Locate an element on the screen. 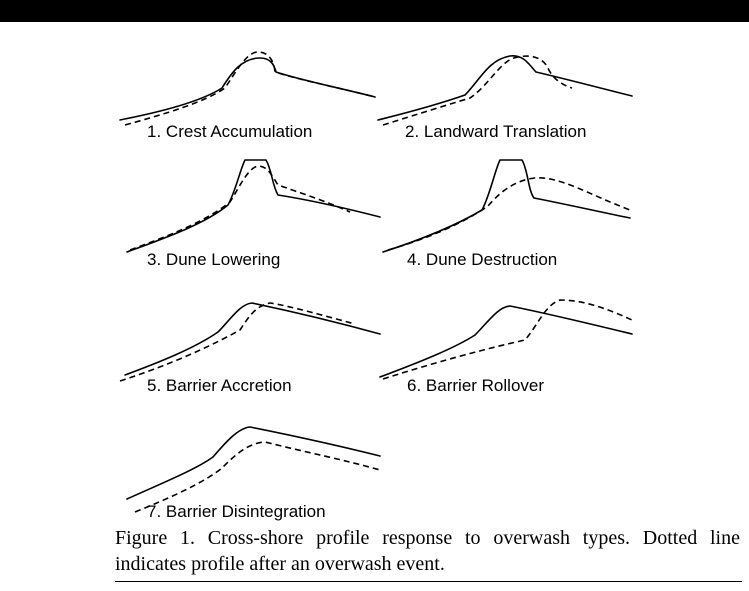 This screenshot has width=749, height=591. panel-label: 3. Dune Lowering is located at coordinates (213, 259).